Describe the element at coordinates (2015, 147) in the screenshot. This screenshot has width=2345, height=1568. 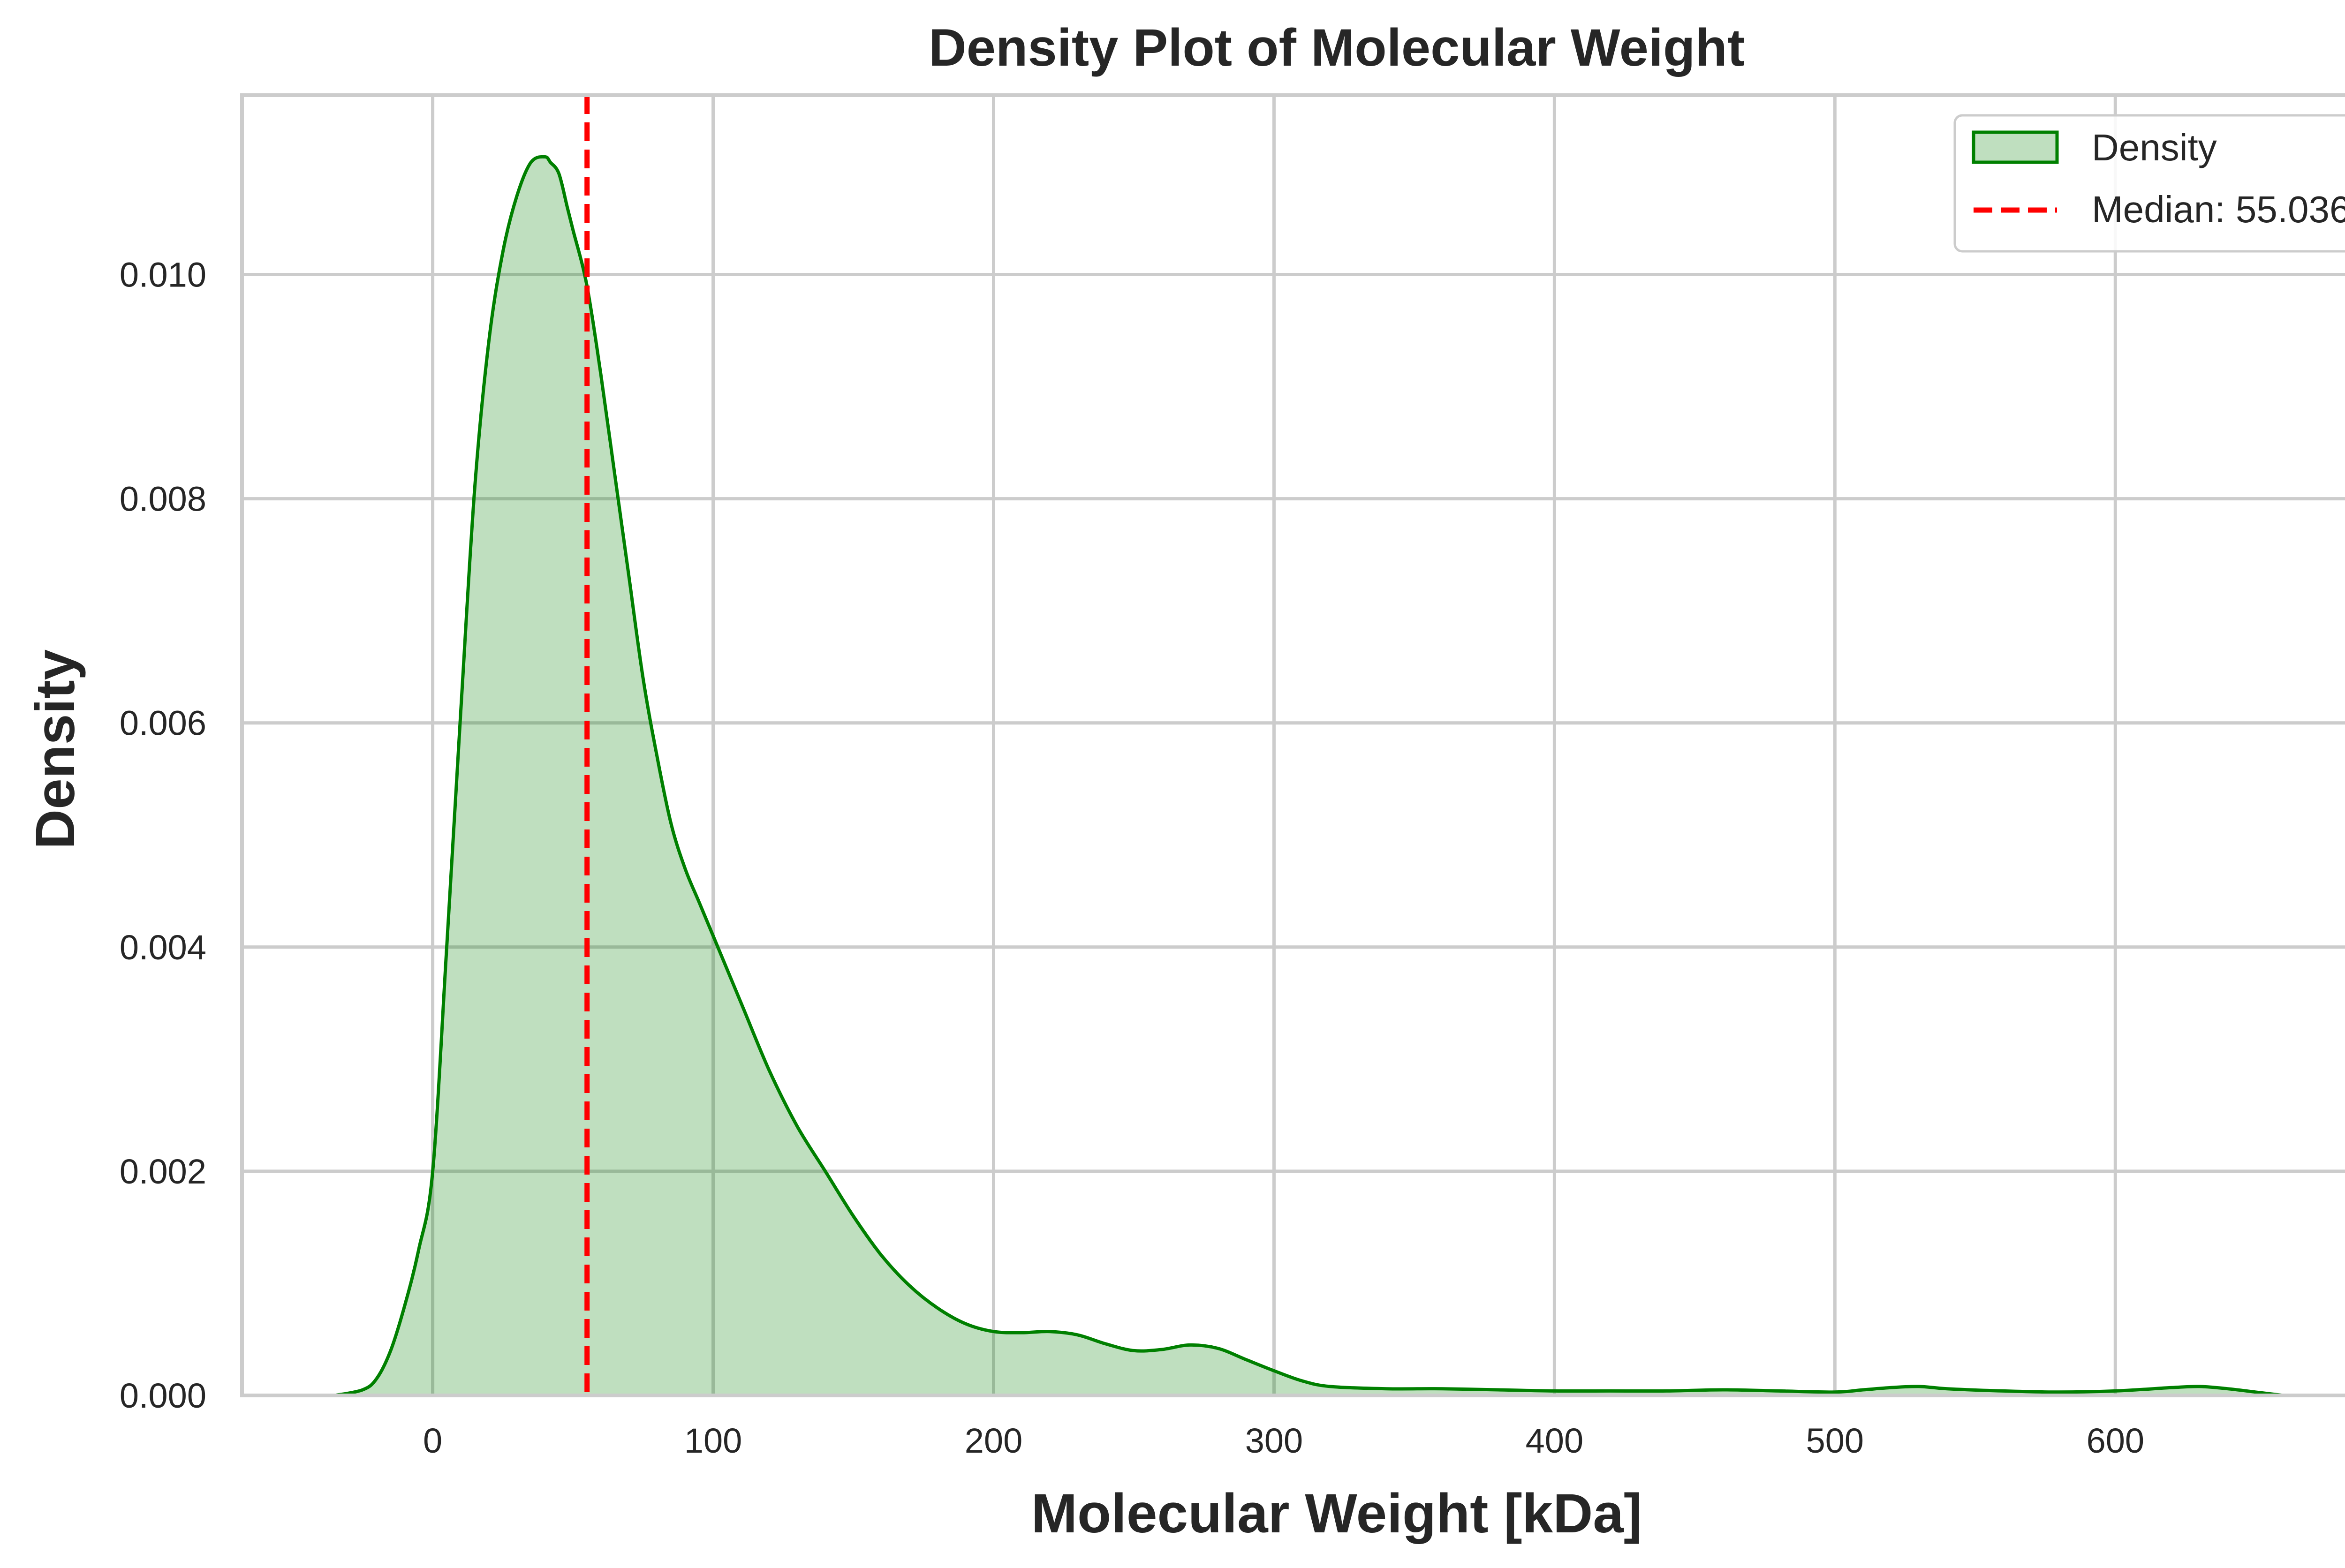
I see `legend-density-swatch` at that location.